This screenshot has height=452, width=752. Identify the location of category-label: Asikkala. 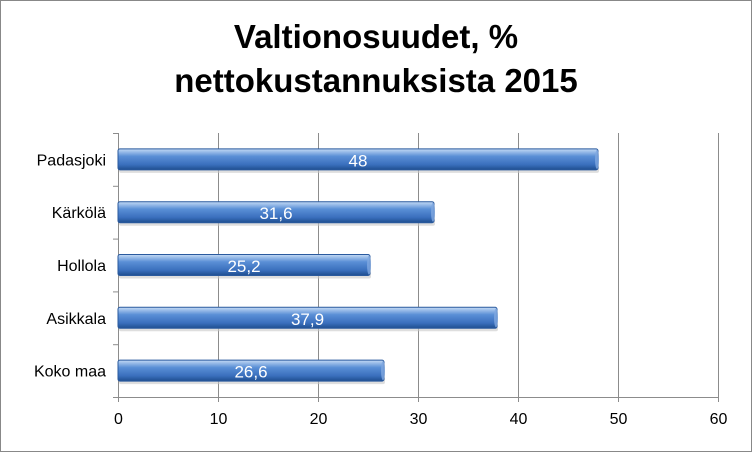
(76, 319).